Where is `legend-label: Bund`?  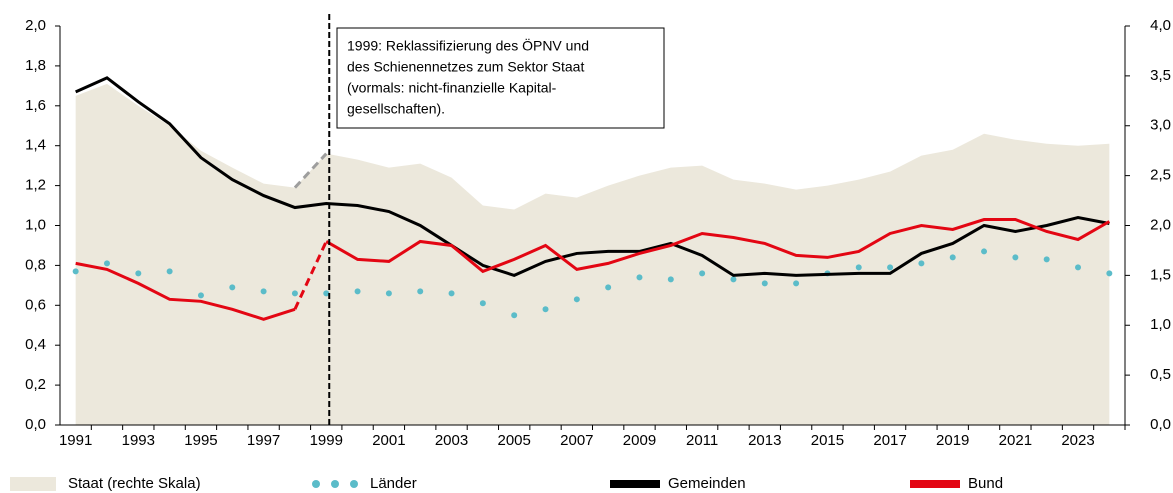 legend-label: Bund is located at coordinates (985, 483).